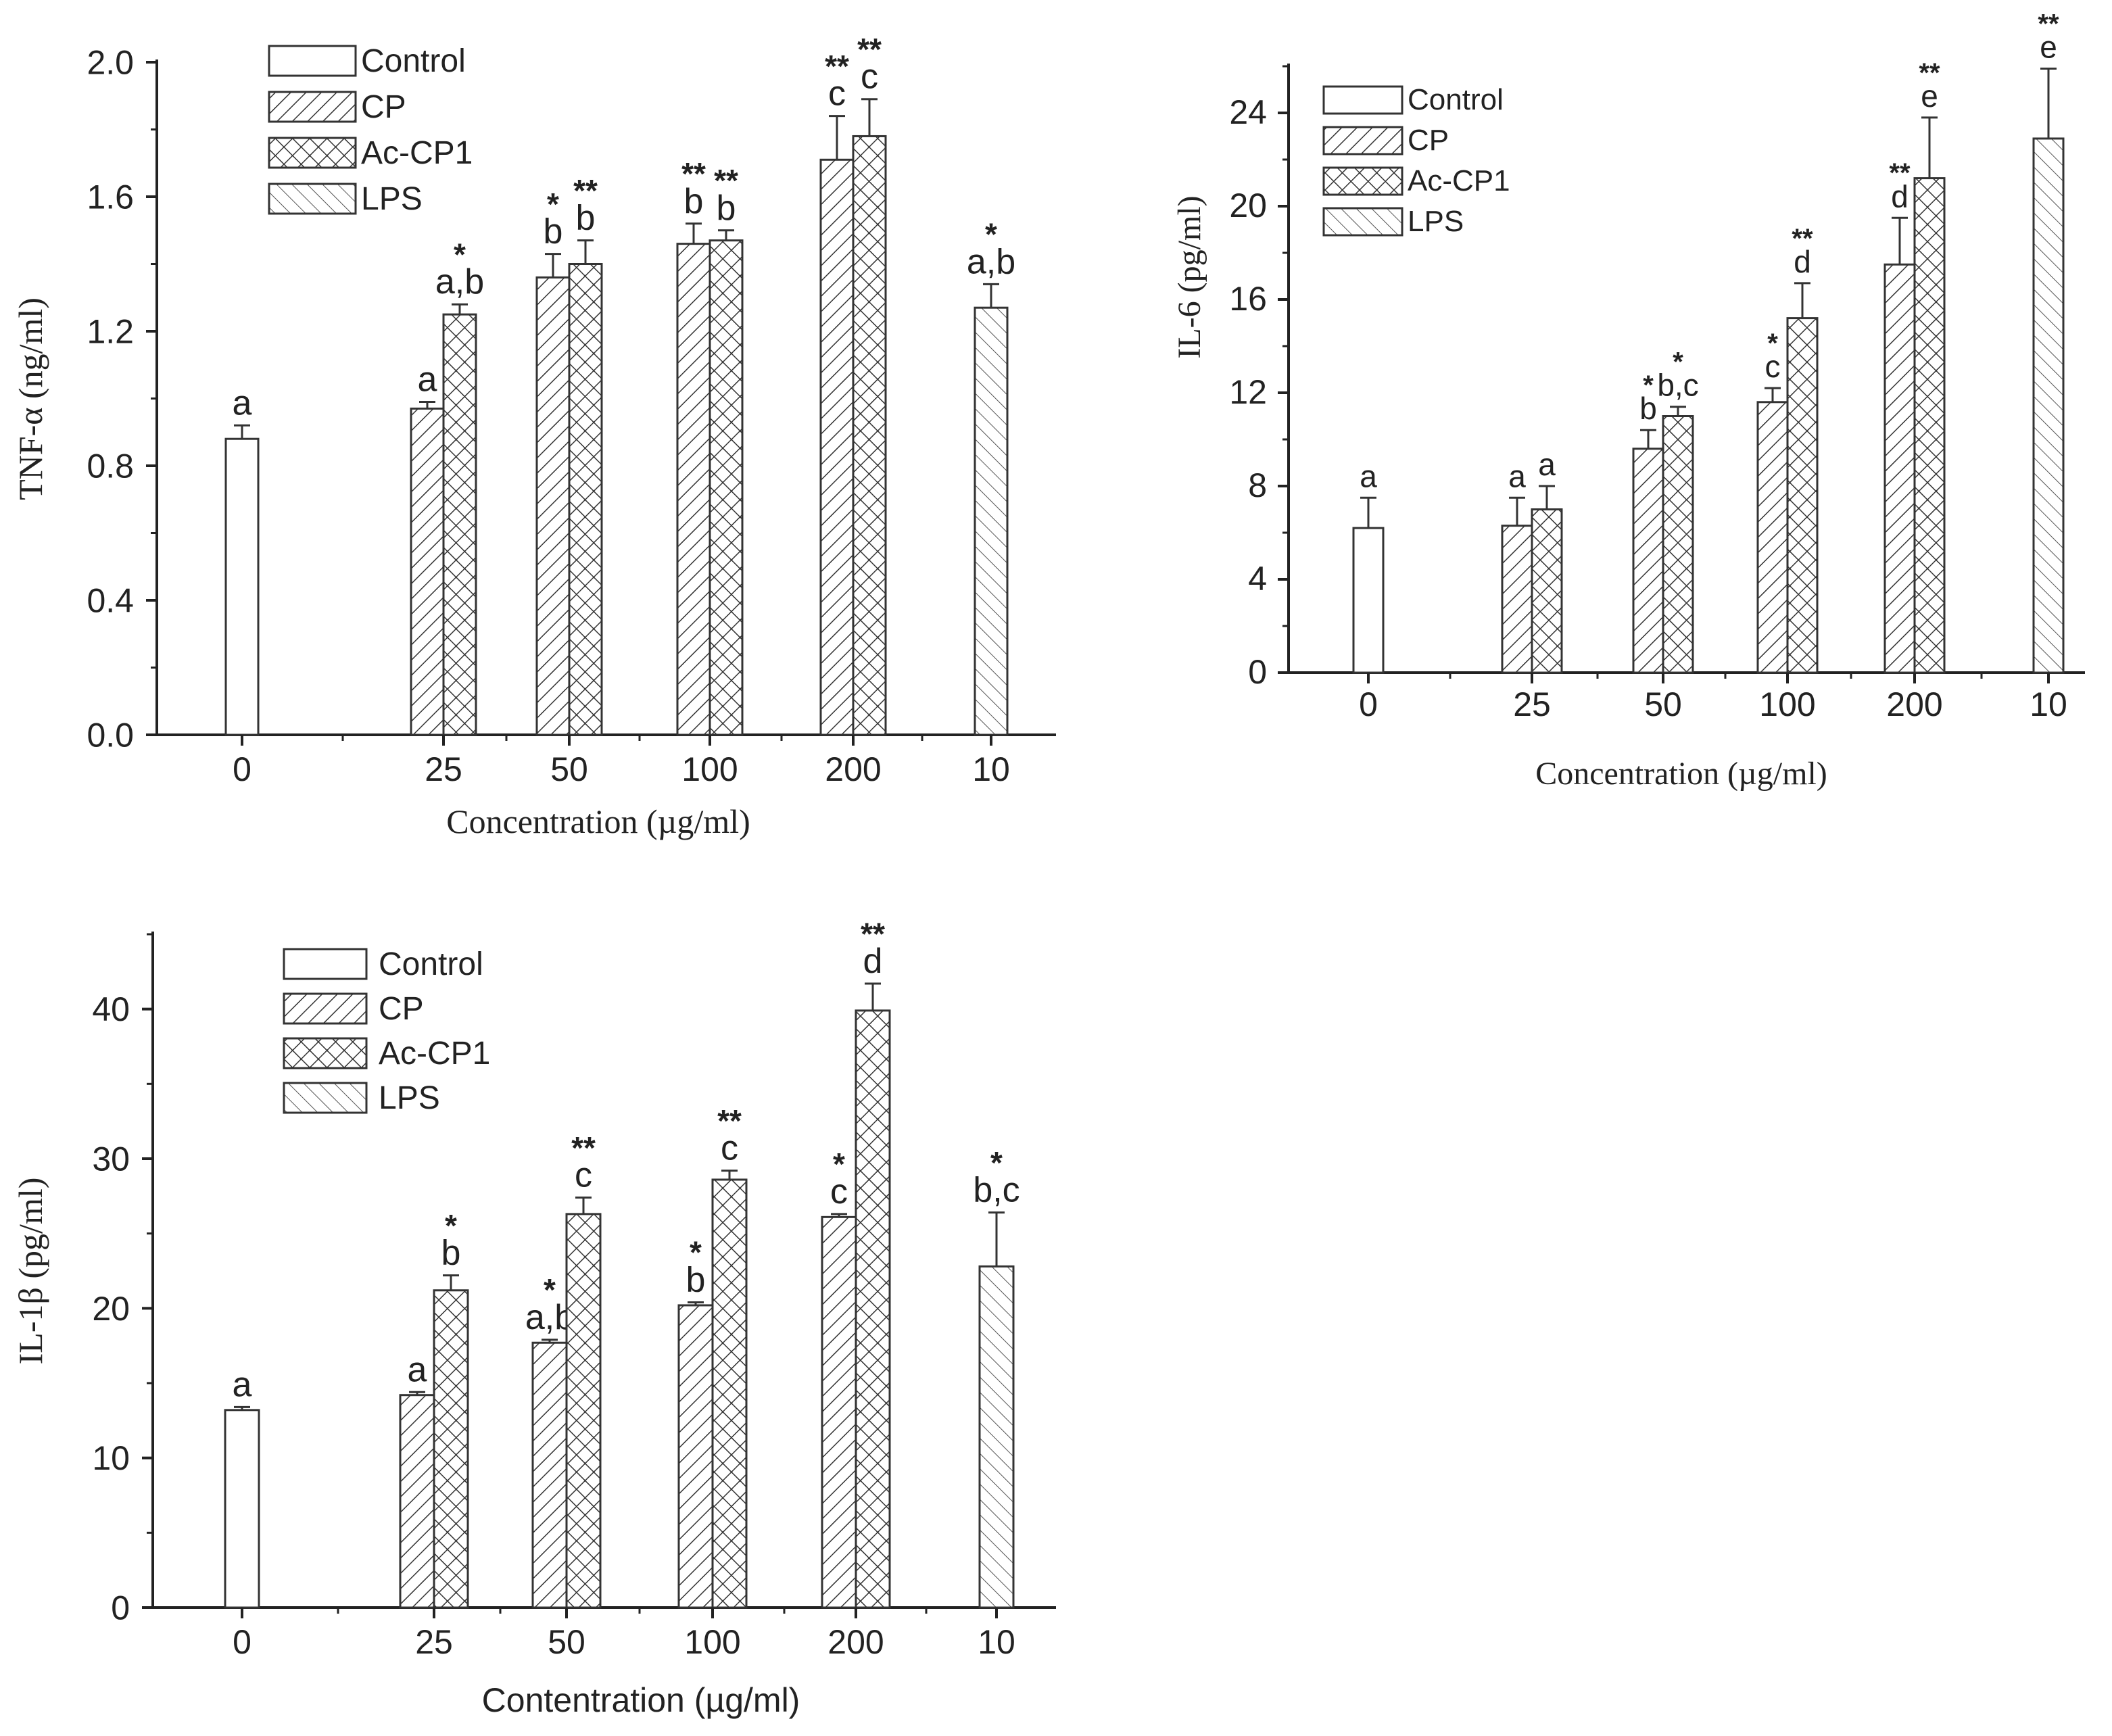 This screenshot has width=2112, height=1736. What do you see at coordinates (434, 1642) in the screenshot?
I see `x-tick-label: 25` at bounding box center [434, 1642].